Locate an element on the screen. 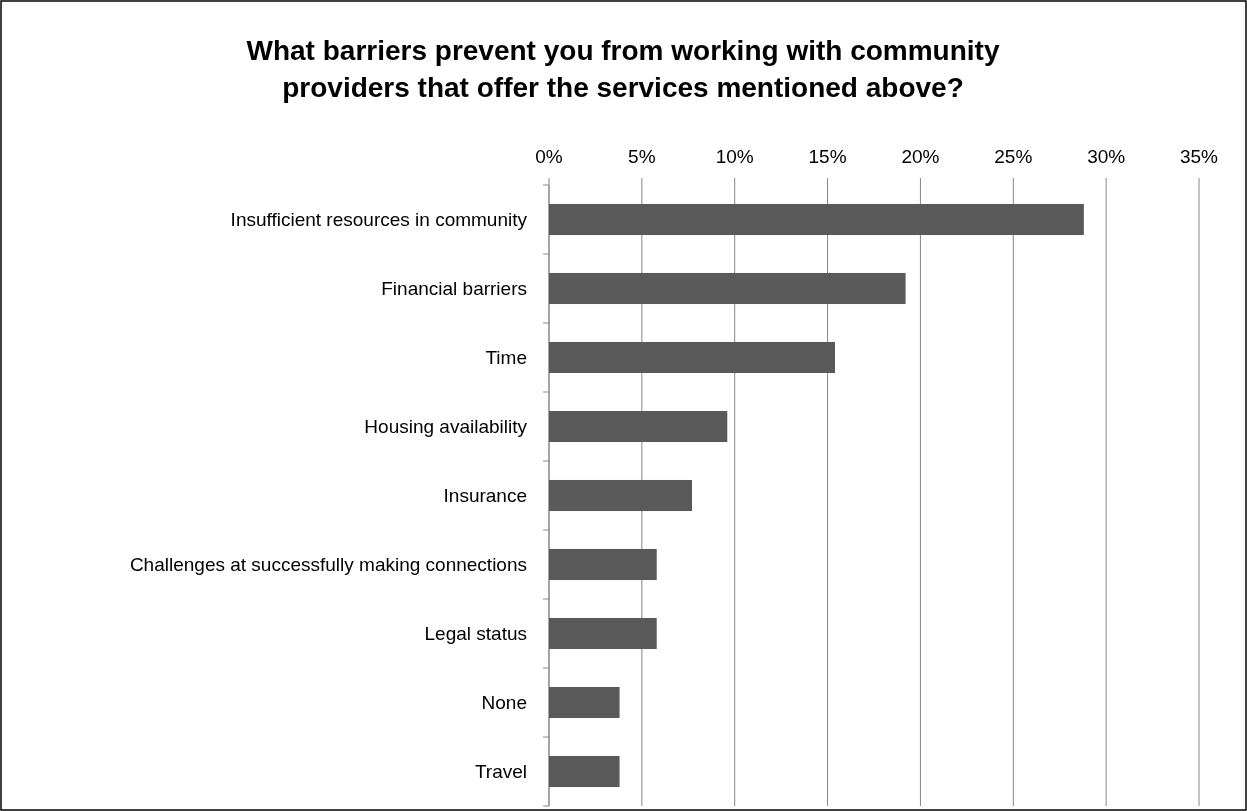 This screenshot has height=811, width=1247. y-tick-label: Time is located at coordinates (506, 358).